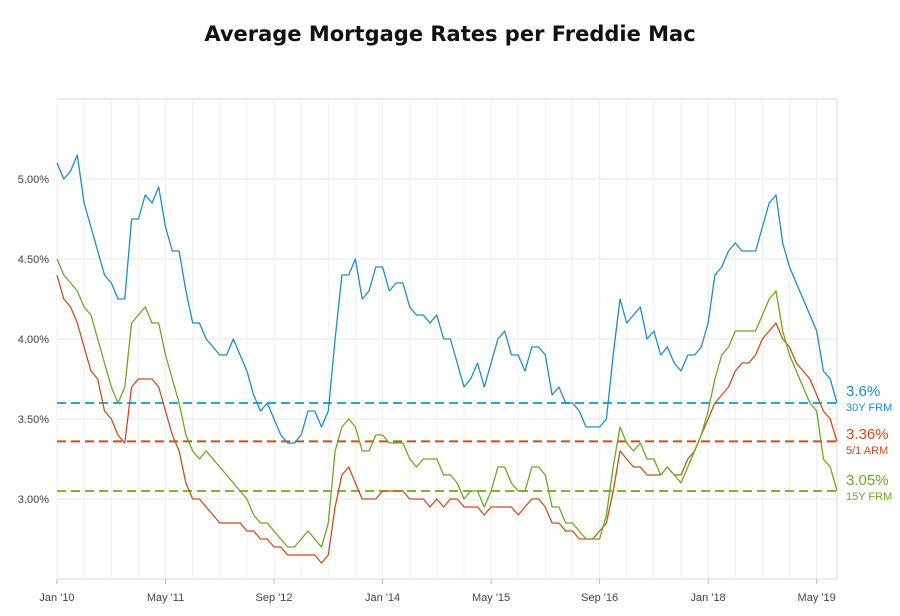  What do you see at coordinates (867, 480) in the screenshot?
I see `current-value-label: 3.05%` at bounding box center [867, 480].